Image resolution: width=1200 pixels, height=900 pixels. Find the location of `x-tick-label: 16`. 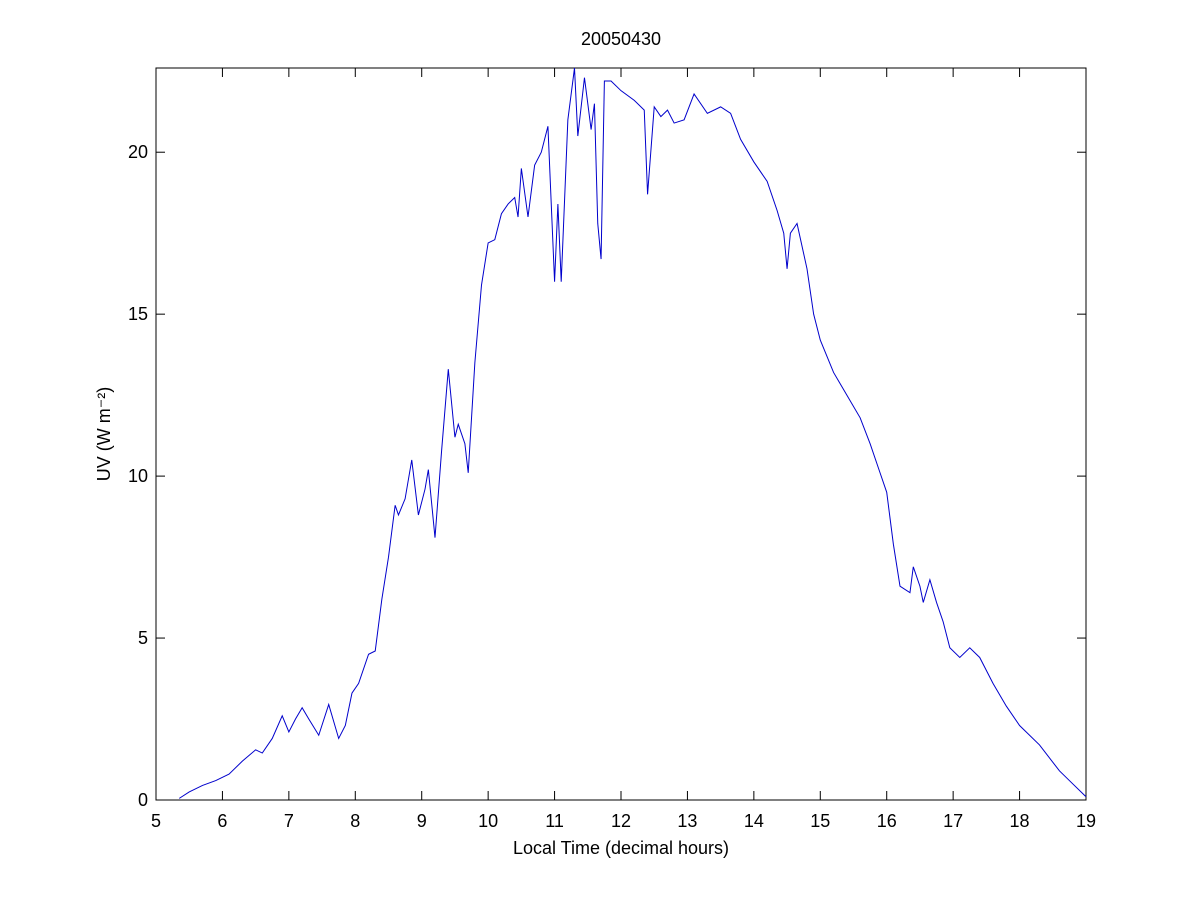

x-tick-label: 16 is located at coordinates (887, 821).